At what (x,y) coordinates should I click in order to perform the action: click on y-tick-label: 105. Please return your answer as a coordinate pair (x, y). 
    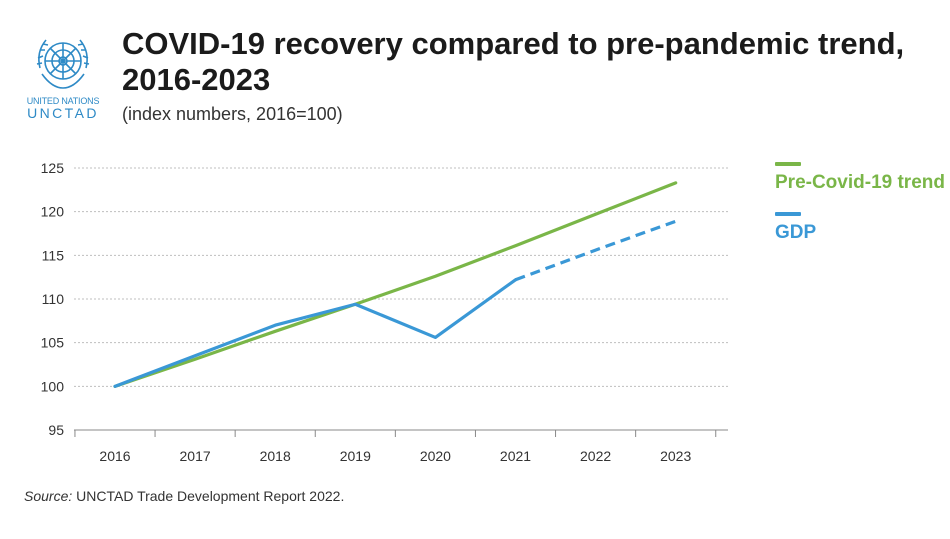
    Looking at the image, I should click on (53, 343).